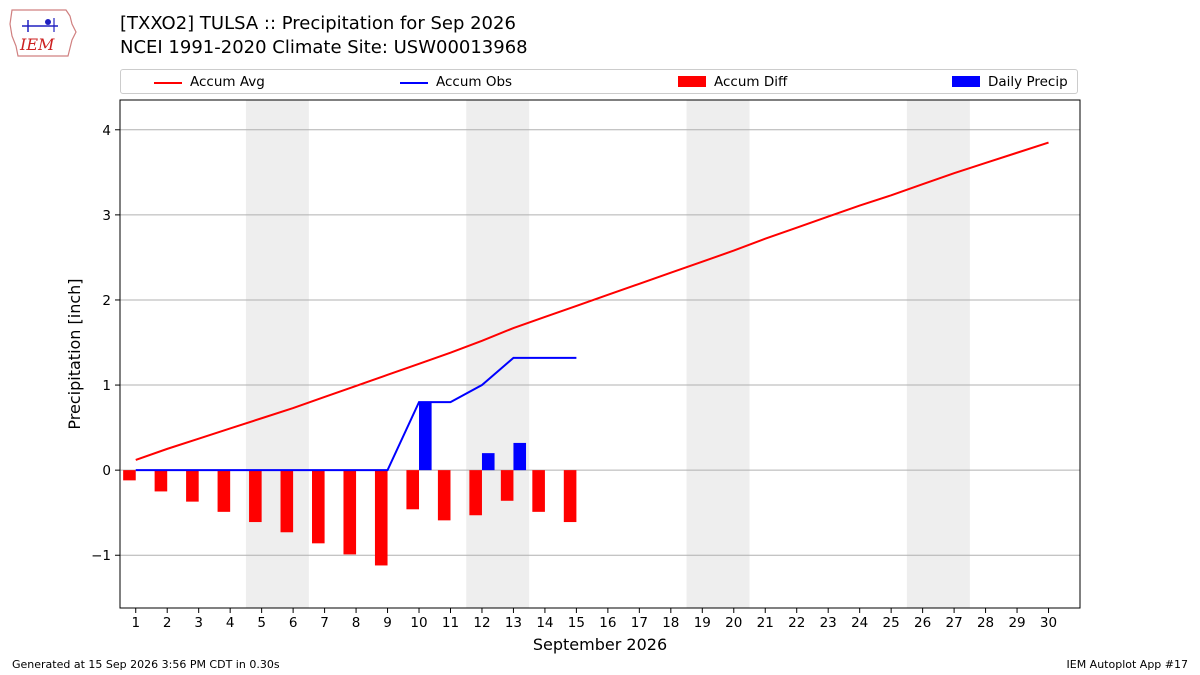 Image resolution: width=1200 pixels, height=675 pixels. What do you see at coordinates (135, 623) in the screenshot?
I see `x-tick-label-1: 1` at bounding box center [135, 623].